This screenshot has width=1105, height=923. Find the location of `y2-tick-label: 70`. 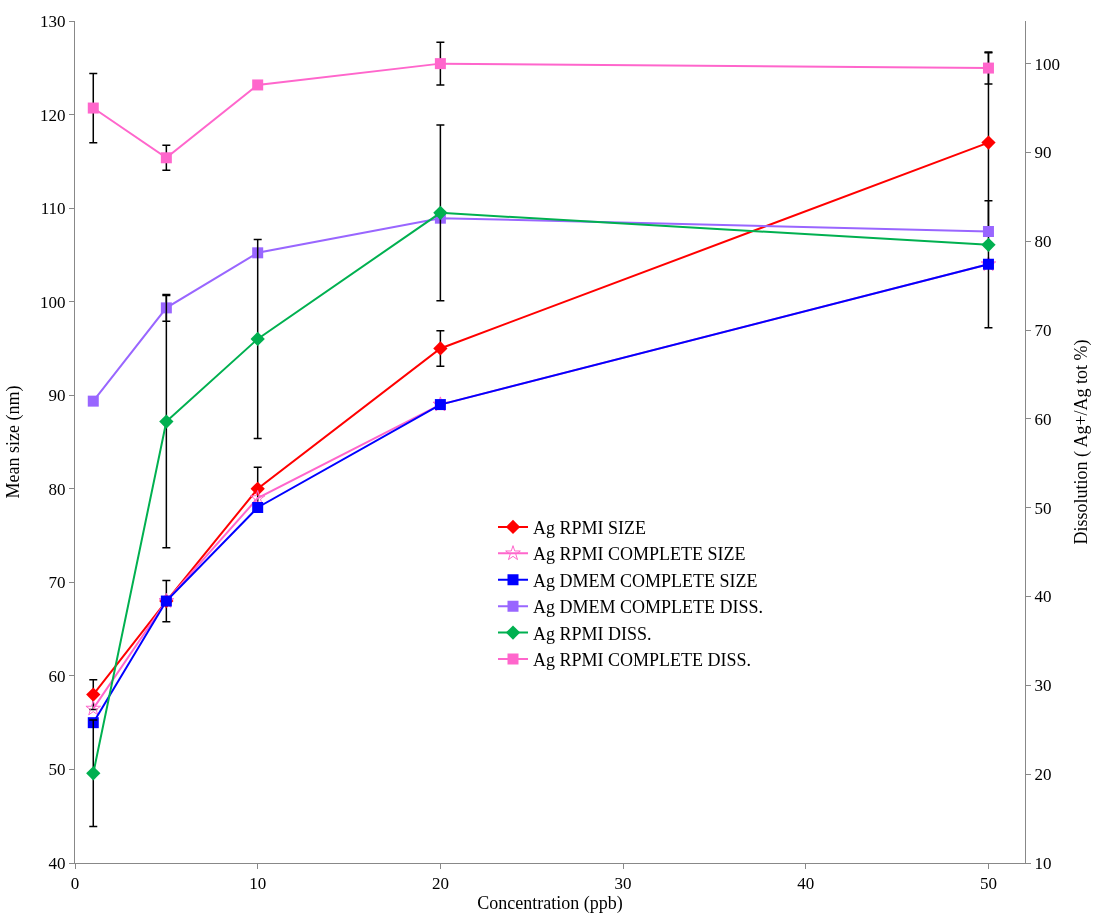

y2-tick-label: 70 is located at coordinates (1043, 331).